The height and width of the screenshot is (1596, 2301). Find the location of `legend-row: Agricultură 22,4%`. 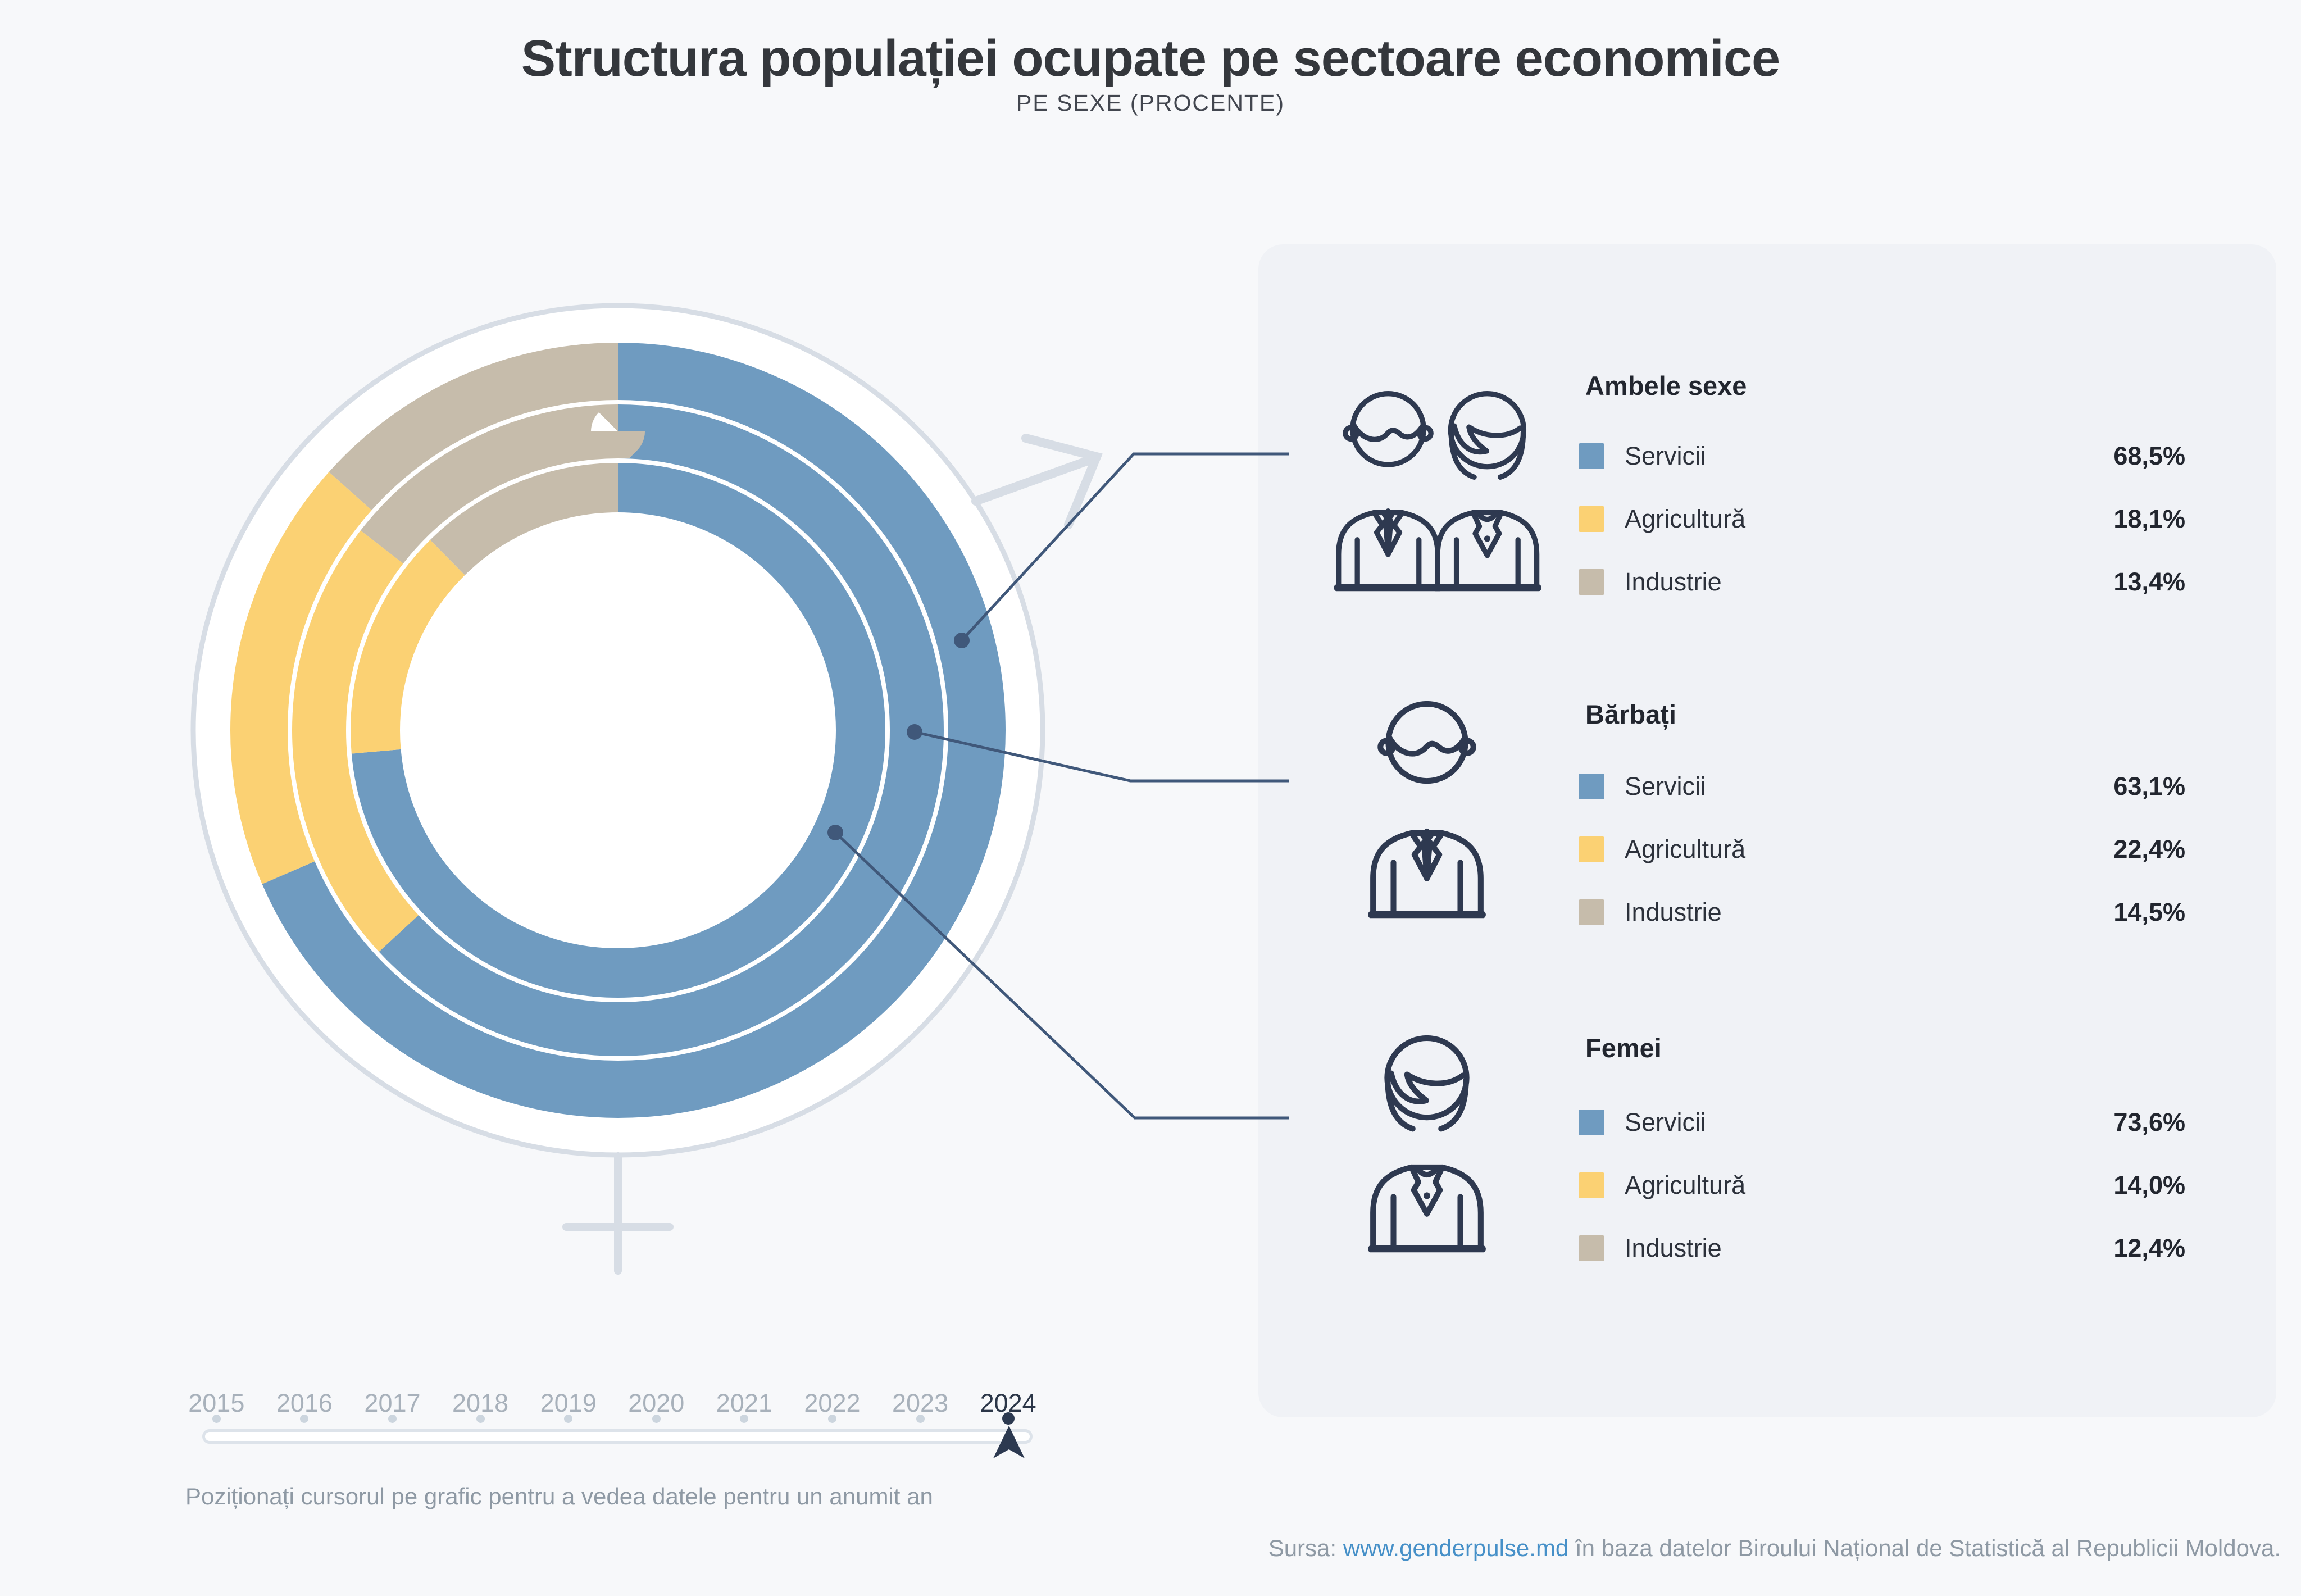

legend-row: Agricultură 22,4% is located at coordinates (1882, 849).